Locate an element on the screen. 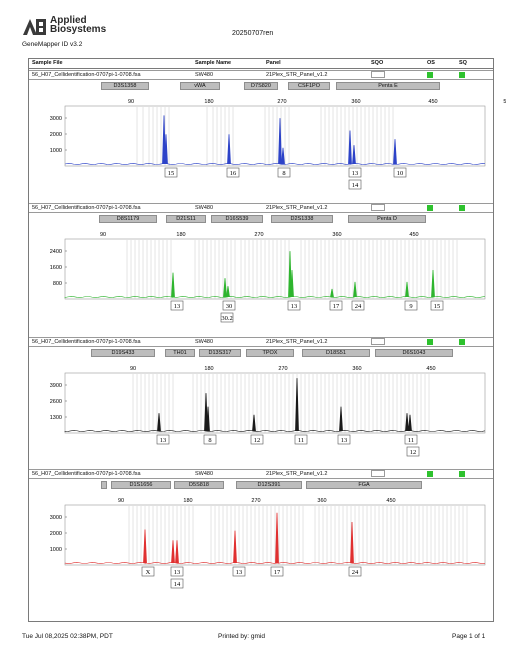  col-os: OS is located at coordinates (431, 63).